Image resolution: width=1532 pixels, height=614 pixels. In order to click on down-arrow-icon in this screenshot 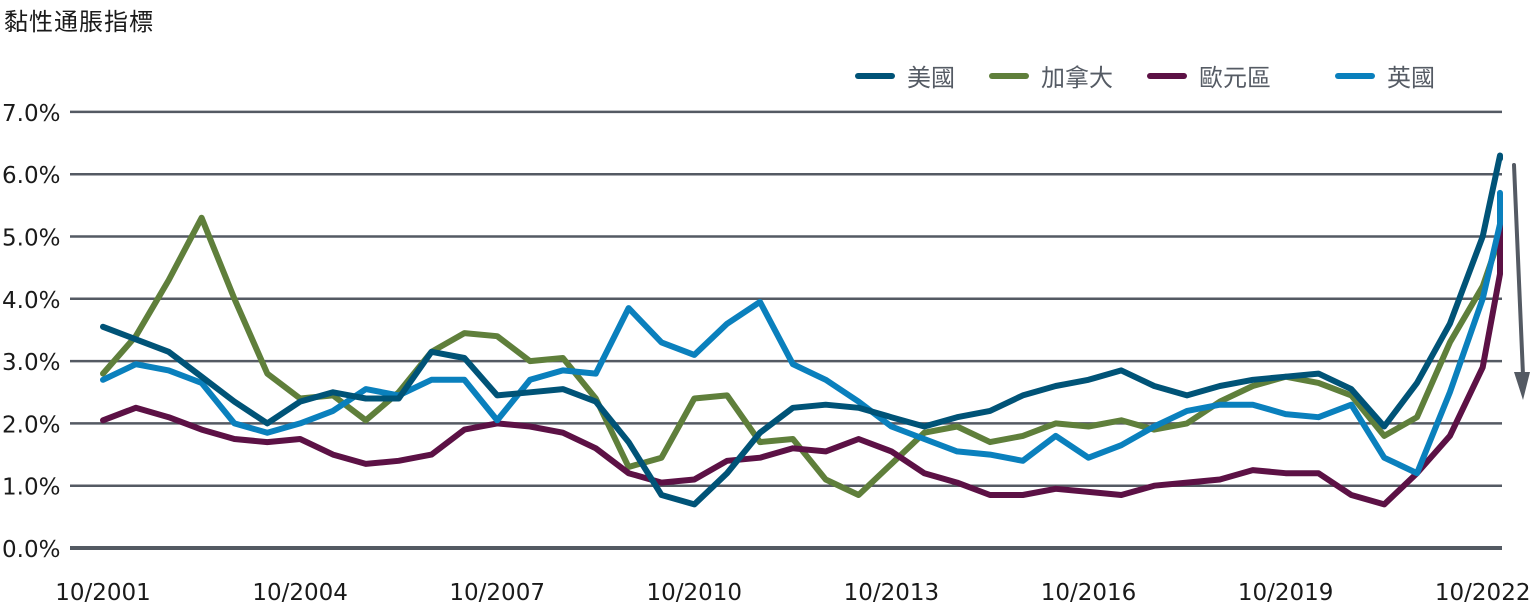, I will do `click(1521, 281)`.